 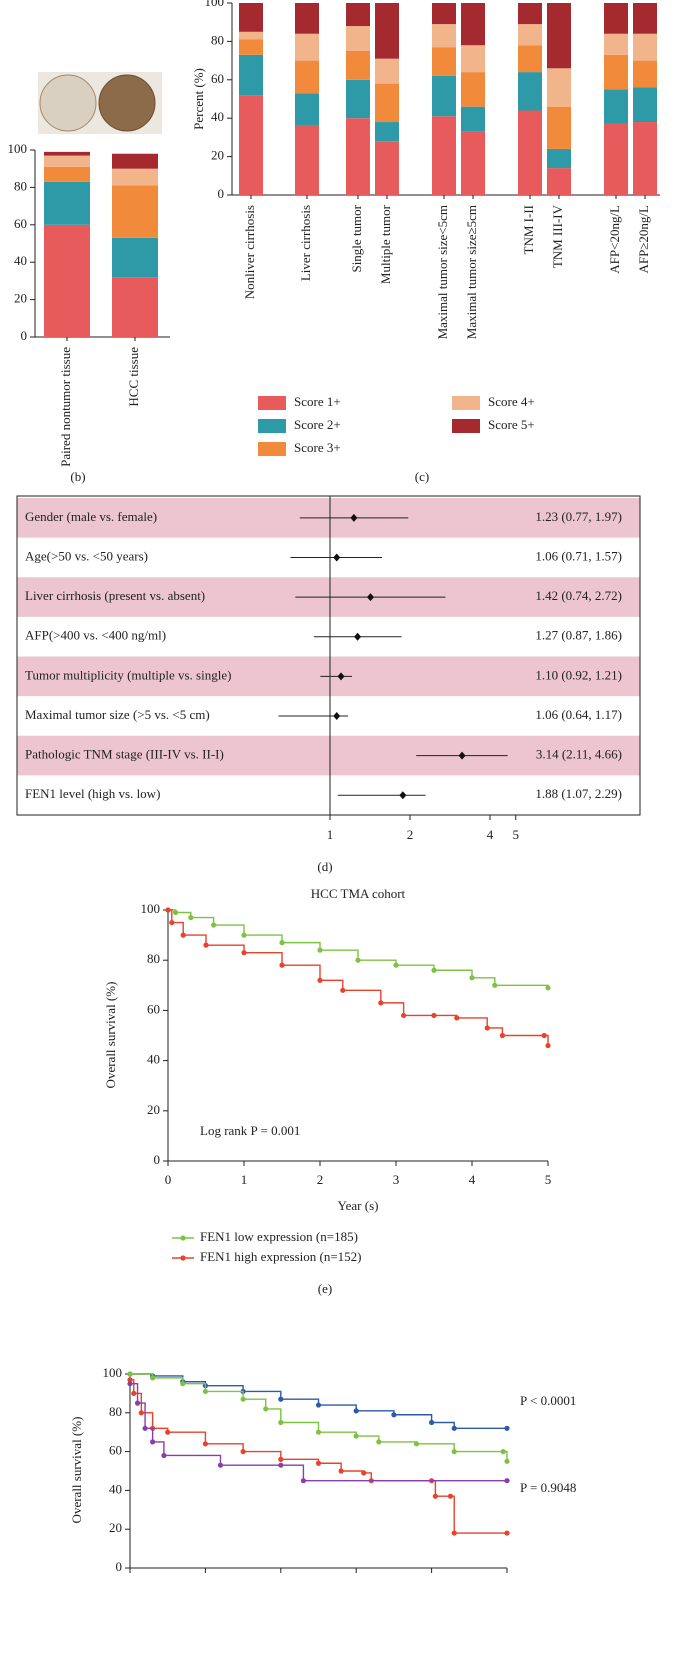 I want to click on row-label: Liver cirrhosis (present vs. absent), so click(x=115, y=595).